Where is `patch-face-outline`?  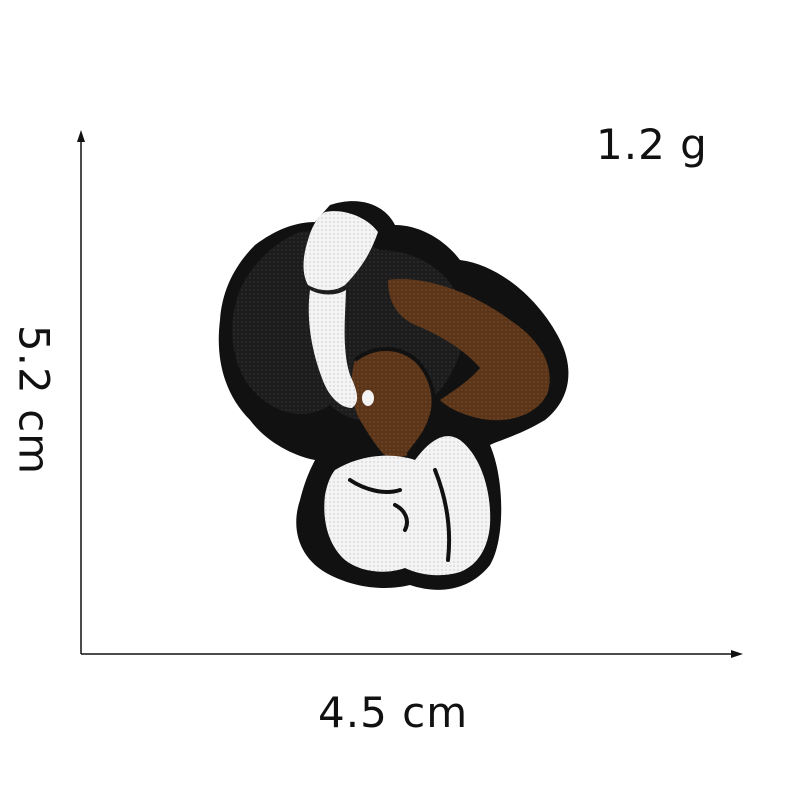
patch-face-outline is located at coordinates (394, 402).